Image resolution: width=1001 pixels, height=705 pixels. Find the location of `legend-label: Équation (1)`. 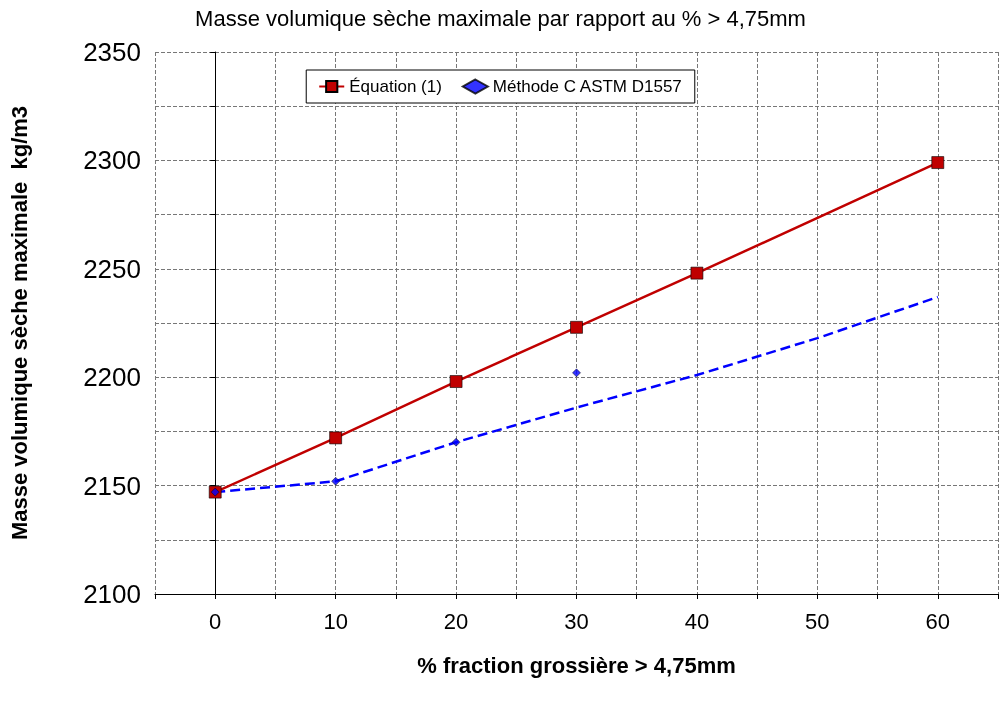

legend-label: Équation (1) is located at coordinates (395, 86).